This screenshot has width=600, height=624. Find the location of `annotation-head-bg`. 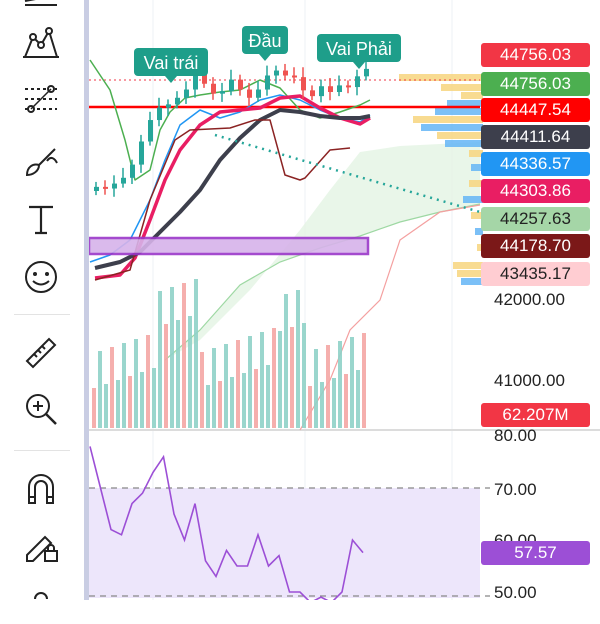

annotation-head-bg is located at coordinates (265, 40).